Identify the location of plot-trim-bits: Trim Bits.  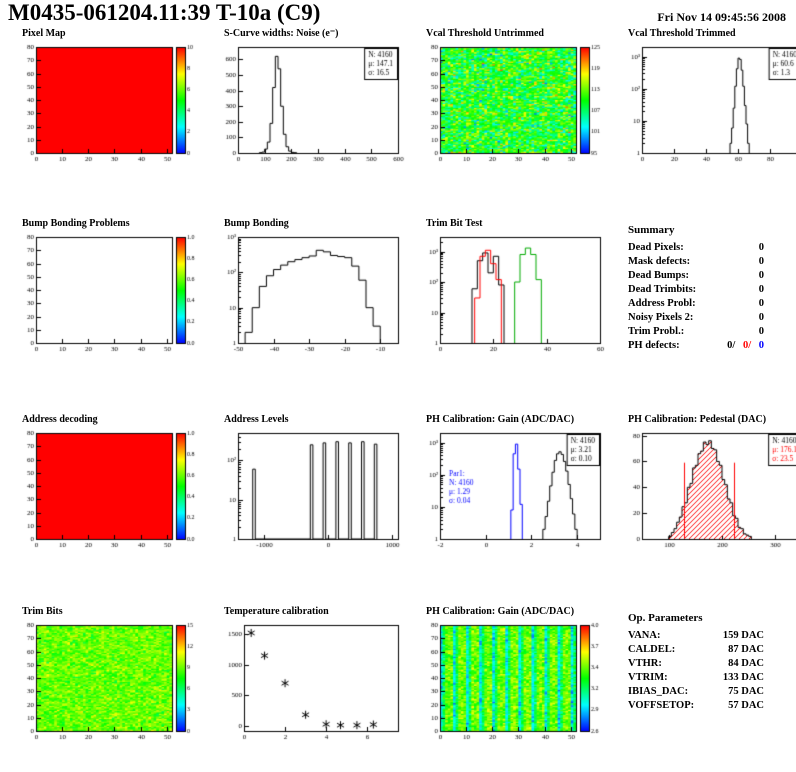
(108, 676).